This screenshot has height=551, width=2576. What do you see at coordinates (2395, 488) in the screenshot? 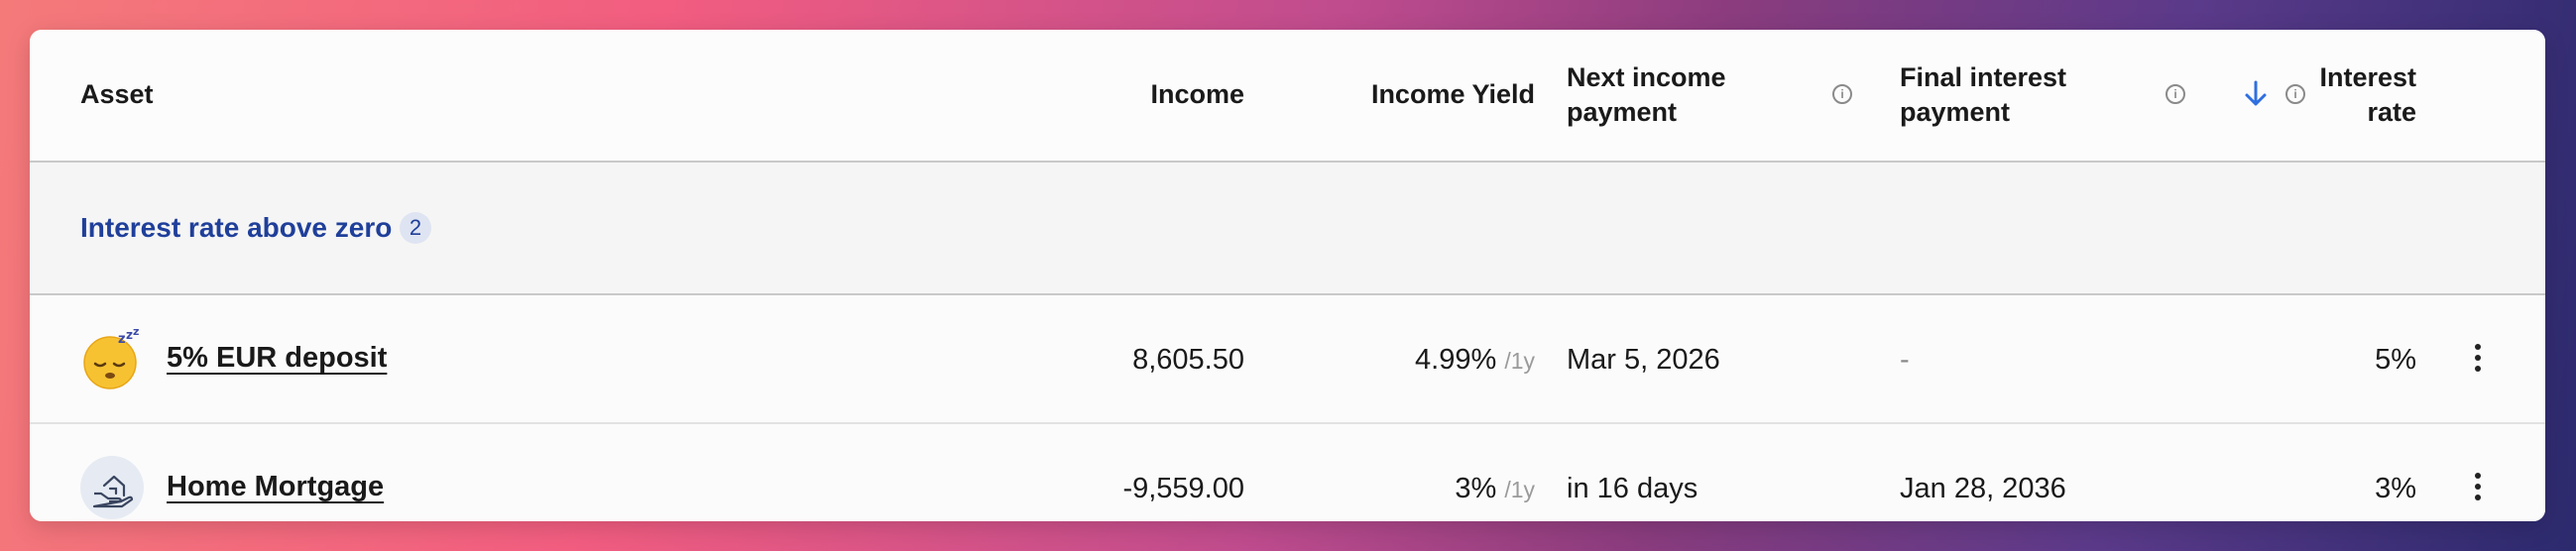
I see `interest-rate-value: 3%` at bounding box center [2395, 488].